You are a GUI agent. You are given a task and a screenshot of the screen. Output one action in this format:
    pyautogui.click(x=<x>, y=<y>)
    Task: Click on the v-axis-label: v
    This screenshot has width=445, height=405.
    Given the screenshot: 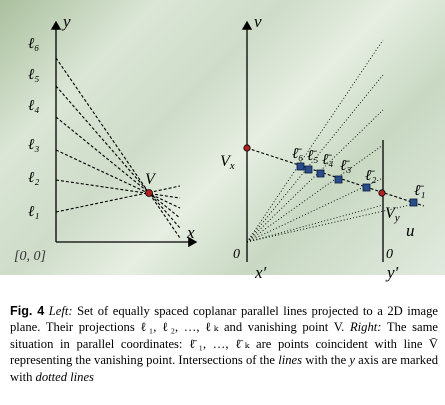 What is the action you would take?
    pyautogui.click(x=258, y=21)
    